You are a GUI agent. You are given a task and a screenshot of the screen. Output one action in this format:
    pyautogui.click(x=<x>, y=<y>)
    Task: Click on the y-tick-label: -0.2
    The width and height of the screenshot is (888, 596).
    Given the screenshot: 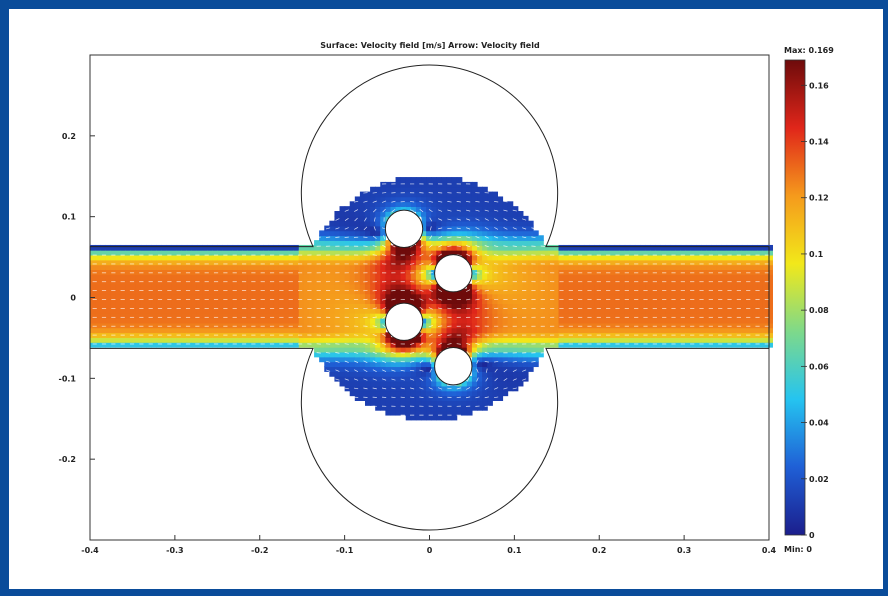 What is the action you would take?
    pyautogui.click(x=68, y=459)
    